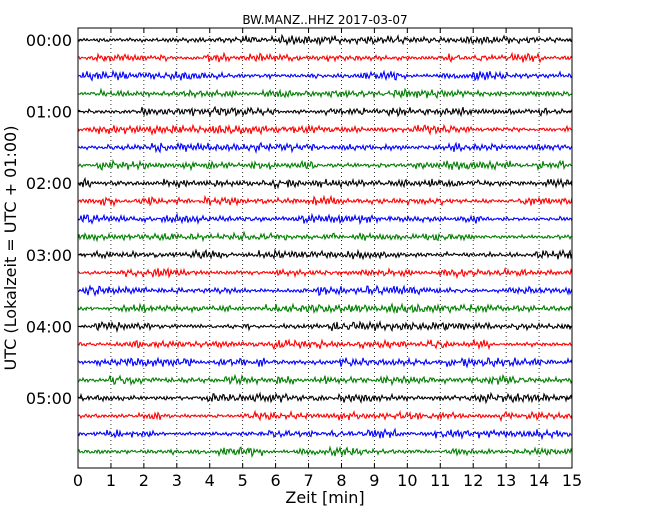  Describe the element at coordinates (210, 480) in the screenshot. I see `x-tick-label: 4` at that location.